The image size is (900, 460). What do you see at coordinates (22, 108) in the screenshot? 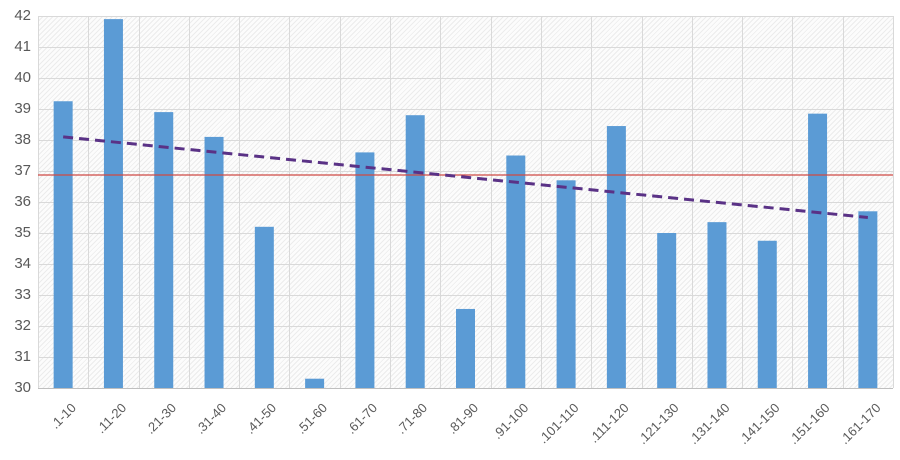
I see `y-tick-label: 39` at bounding box center [22, 108].